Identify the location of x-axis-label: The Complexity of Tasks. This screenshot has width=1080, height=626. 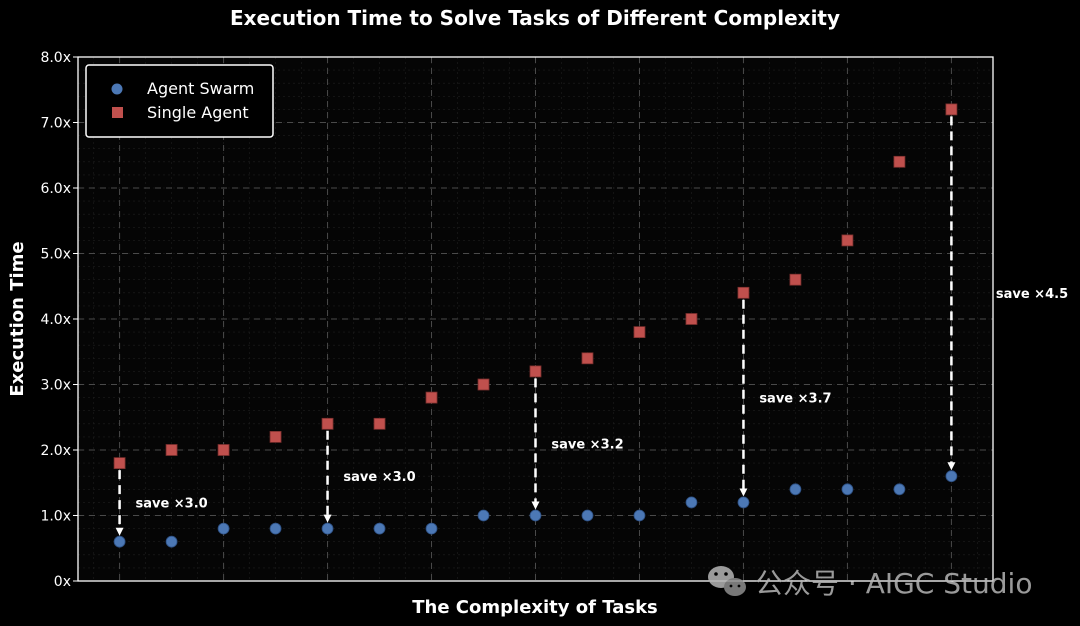
(535, 607).